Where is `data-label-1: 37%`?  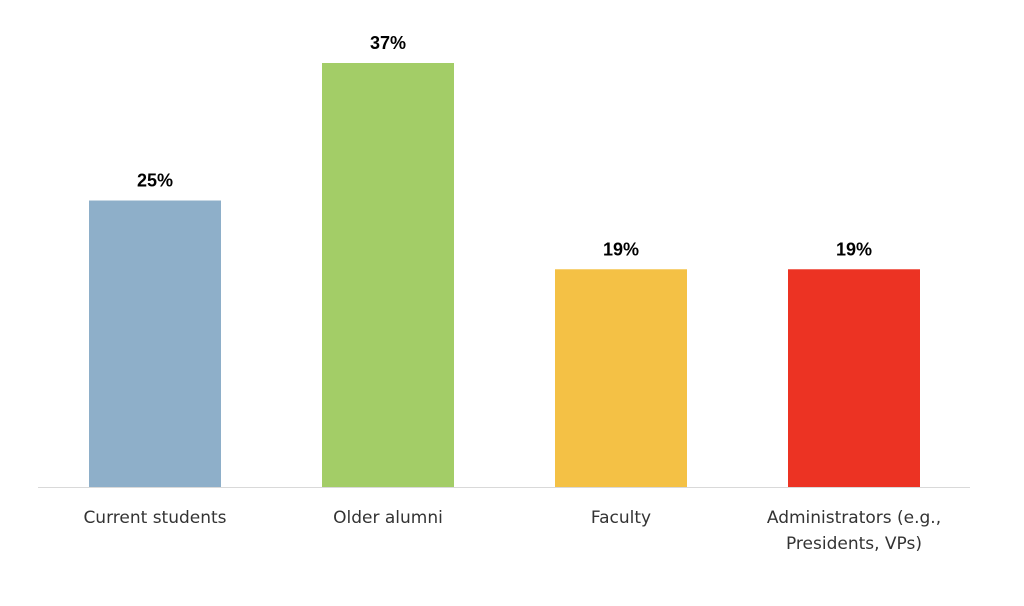 data-label-1: 37% is located at coordinates (388, 43).